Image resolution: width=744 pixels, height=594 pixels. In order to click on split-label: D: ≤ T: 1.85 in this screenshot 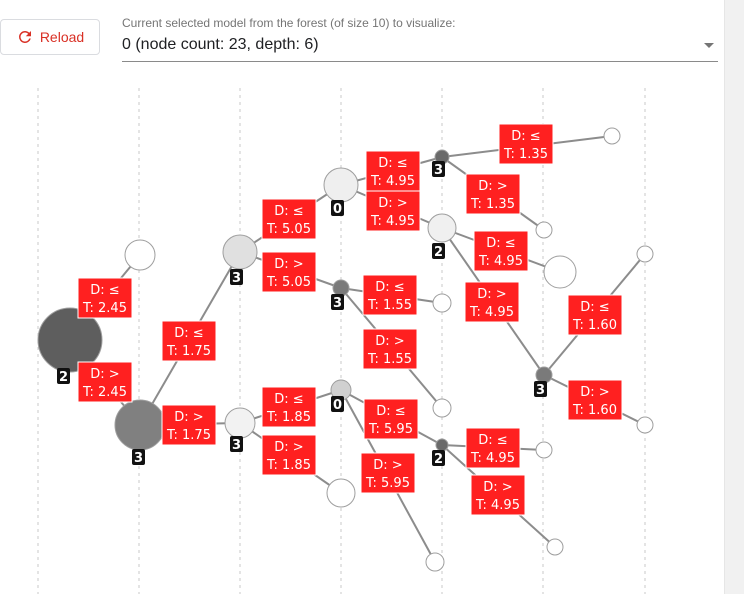, I will do `click(289, 407)`.